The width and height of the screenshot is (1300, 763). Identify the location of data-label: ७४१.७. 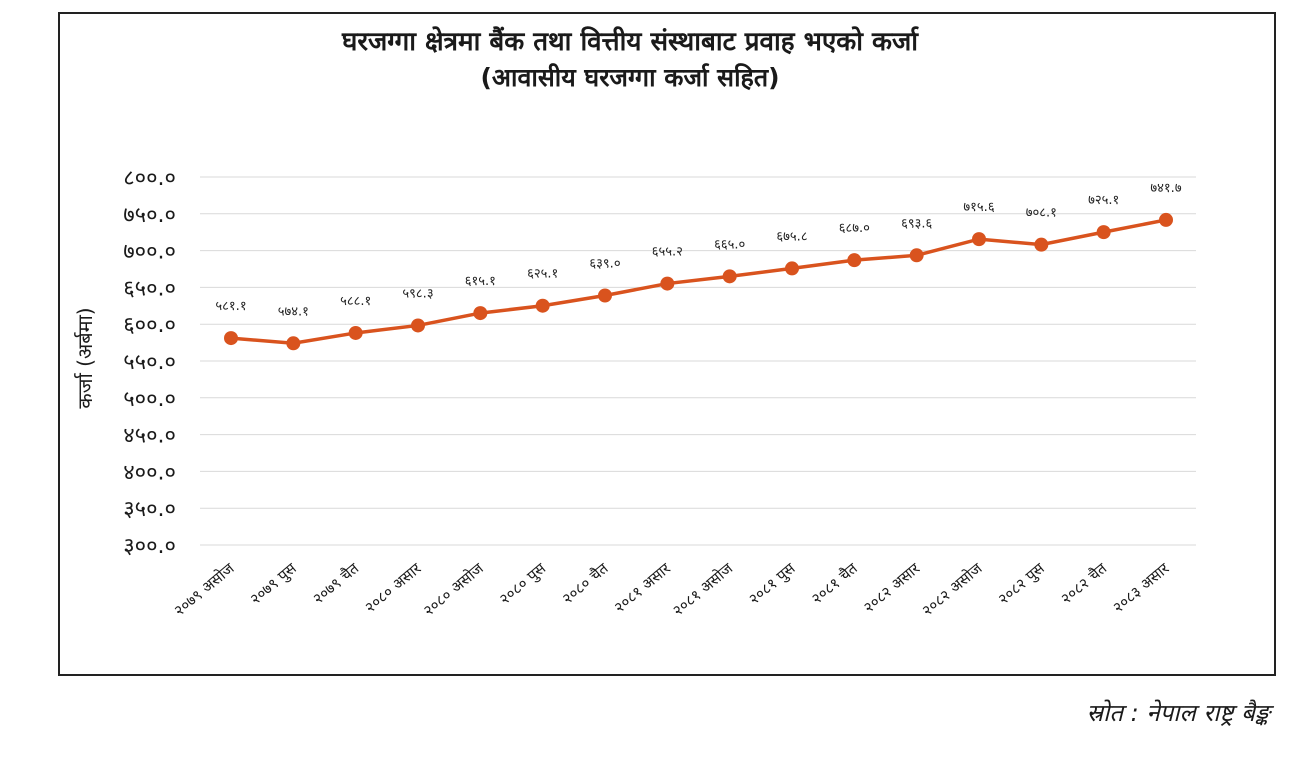
(1165, 188).